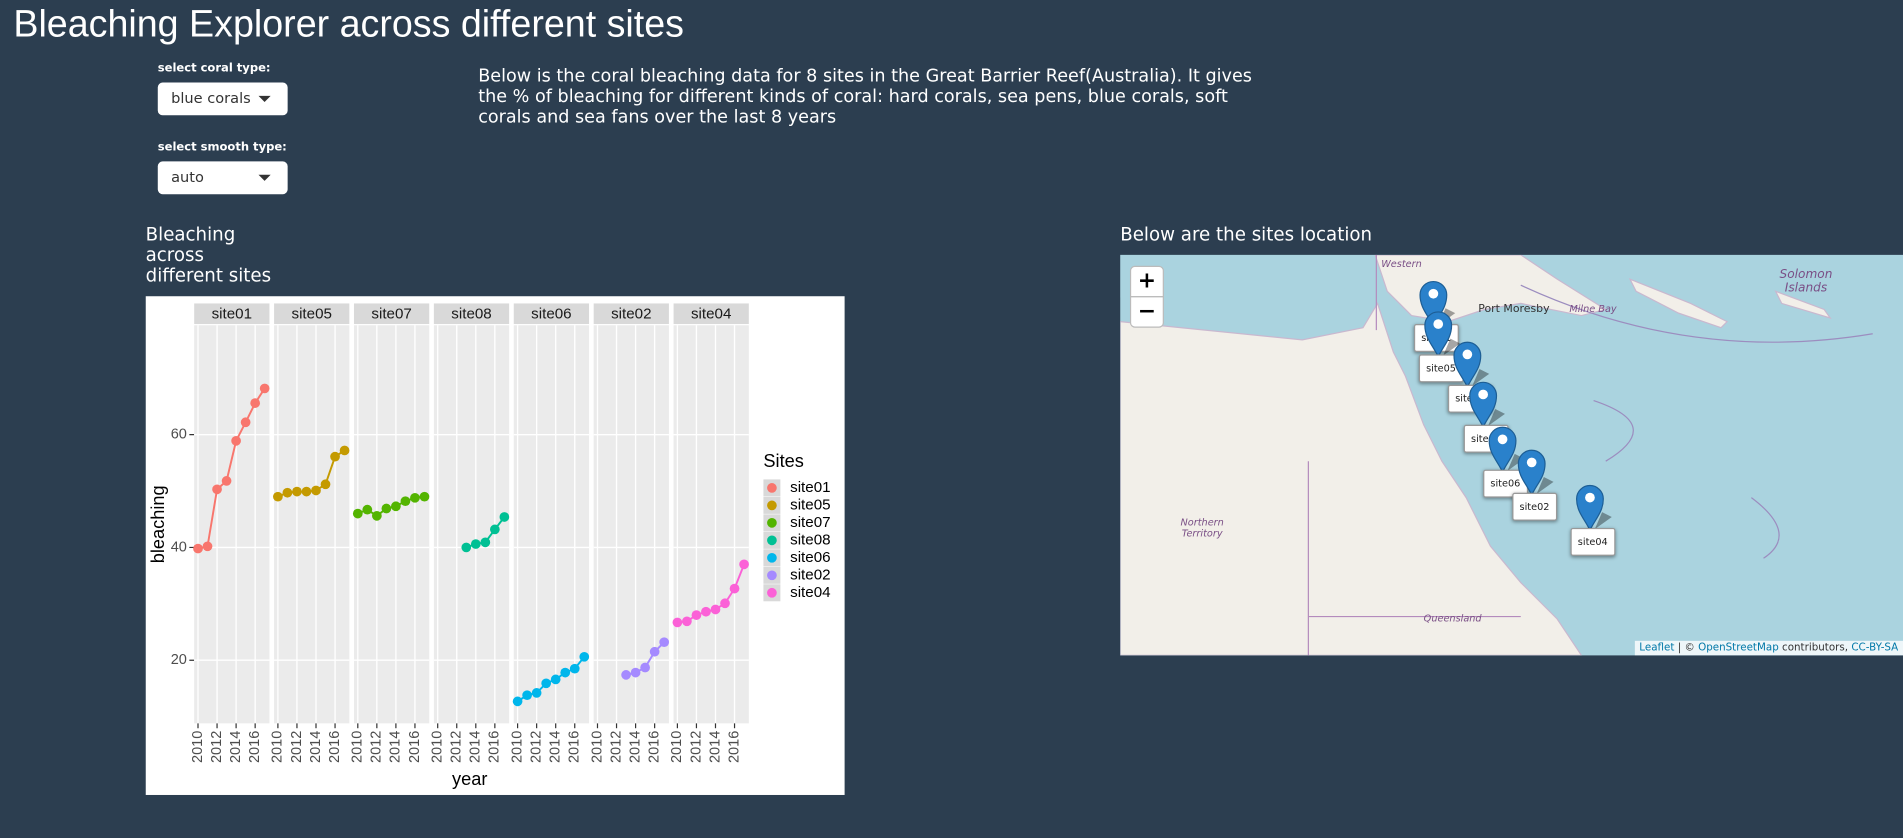  Describe the element at coordinates (1534, 506) in the screenshot. I see `marker-label: site02` at that location.